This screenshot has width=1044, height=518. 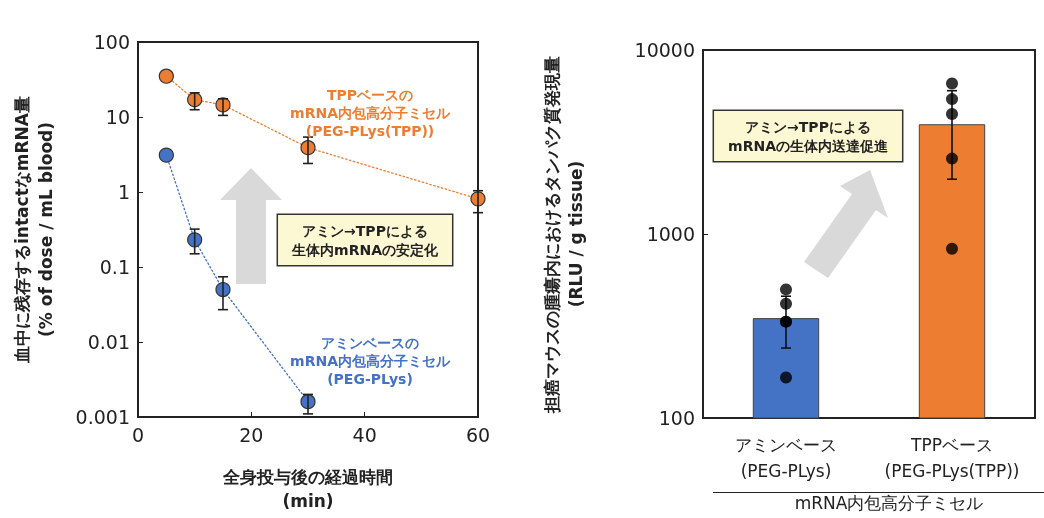 What do you see at coordinates (123, 192) in the screenshot?
I see `y-tick-label: 1` at bounding box center [123, 192].